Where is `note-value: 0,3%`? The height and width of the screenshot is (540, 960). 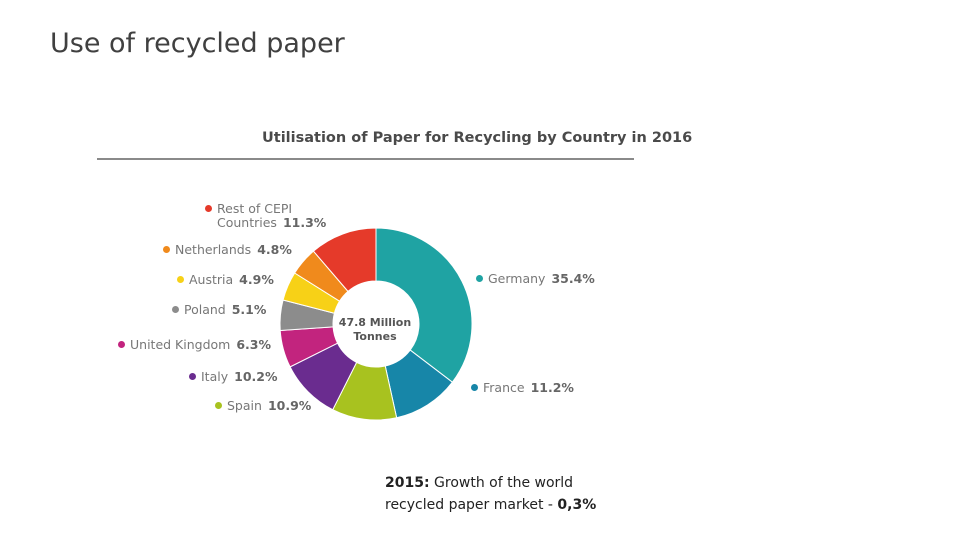
note-value: 0,3% is located at coordinates (577, 505).